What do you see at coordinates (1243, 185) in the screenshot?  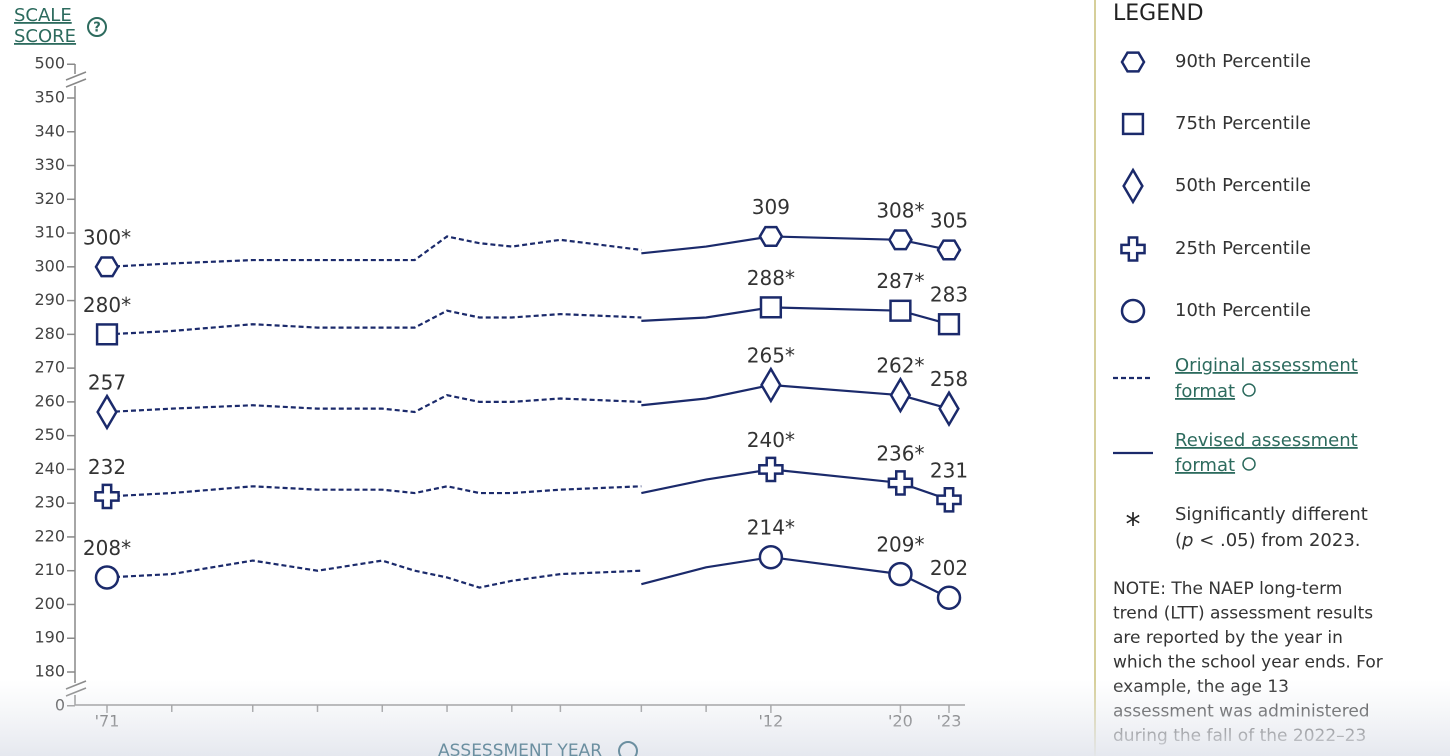 I see `legend-label: 50th Percentile` at bounding box center [1243, 185].